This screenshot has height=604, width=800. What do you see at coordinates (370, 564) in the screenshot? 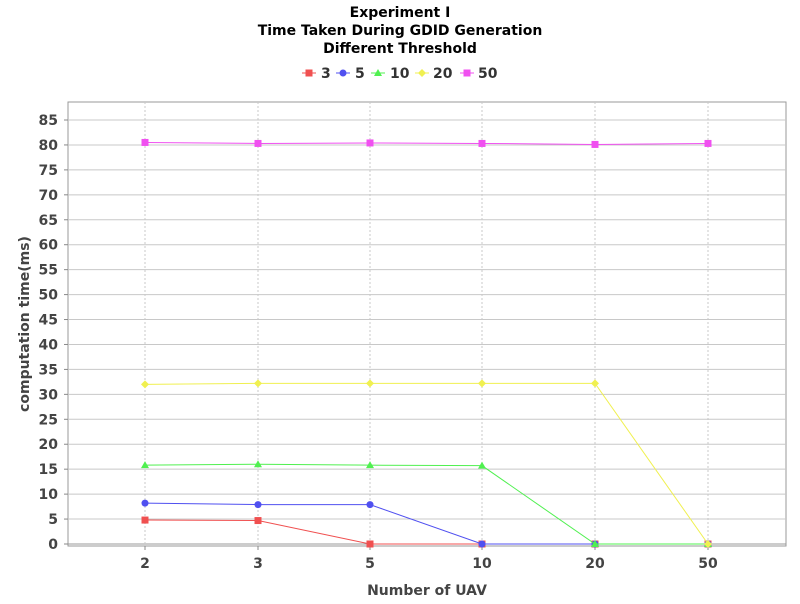
I see `x-tick-label: 5` at bounding box center [370, 564].